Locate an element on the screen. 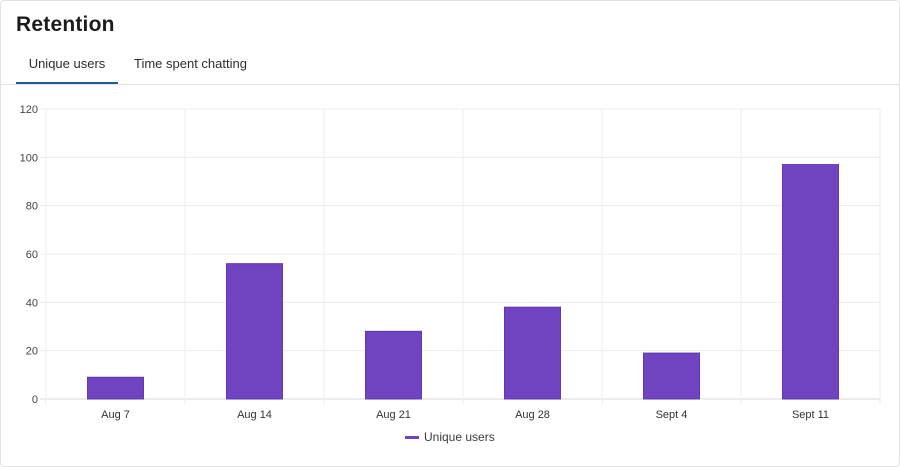  tab-unique-users: Unique users is located at coordinates (67, 64).